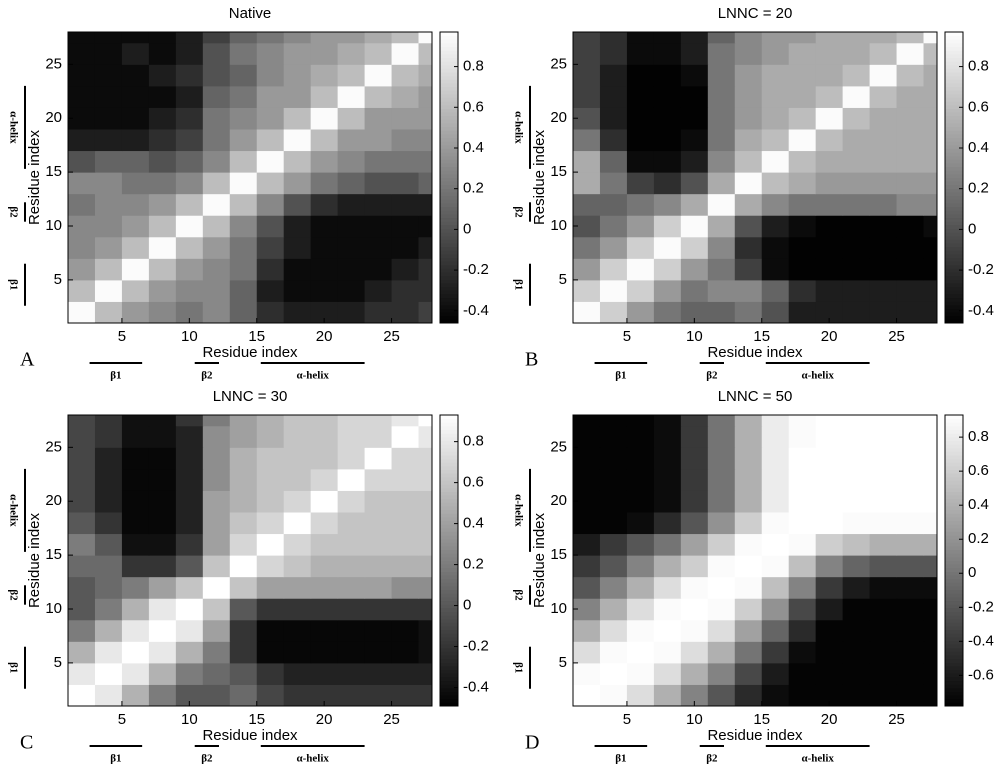 This screenshot has height=768, width=1000. I want to click on x-segment-label: β2, so click(712, 759).